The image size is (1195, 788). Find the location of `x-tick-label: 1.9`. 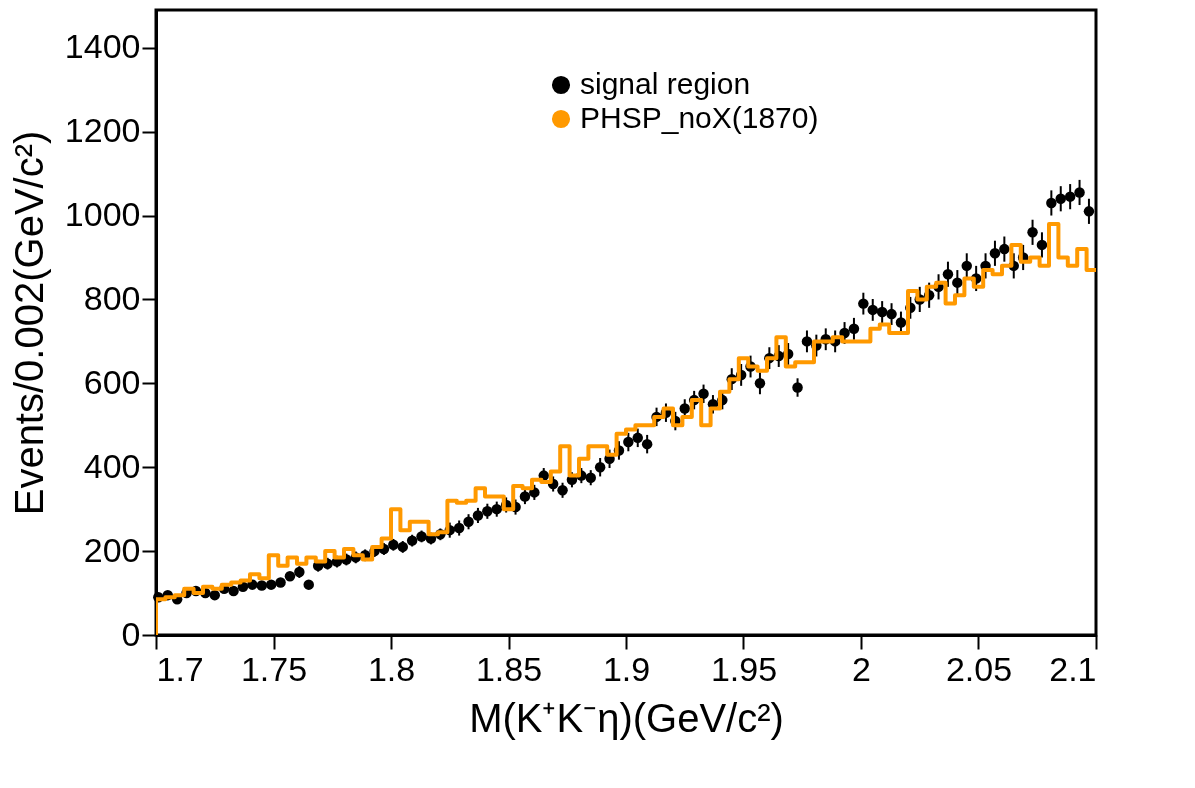

x-tick-label: 1.9 is located at coordinates (626, 668).